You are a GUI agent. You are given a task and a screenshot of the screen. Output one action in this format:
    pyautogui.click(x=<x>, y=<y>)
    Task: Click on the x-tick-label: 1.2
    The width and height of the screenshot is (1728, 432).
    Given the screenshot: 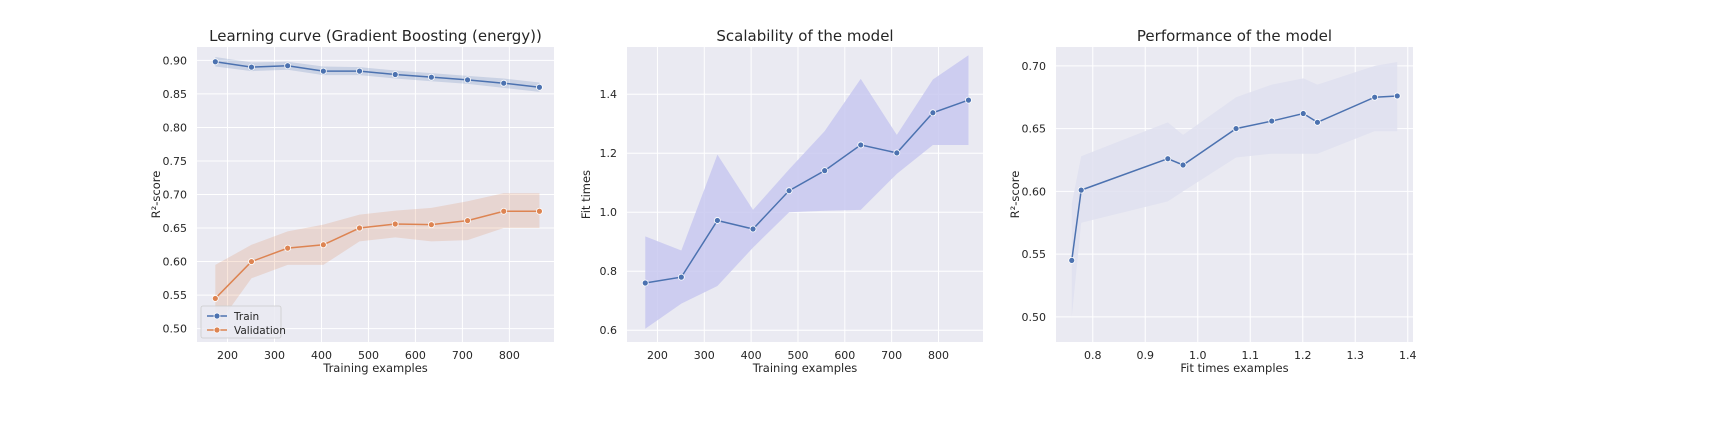 What is the action you would take?
    pyautogui.click(x=1303, y=355)
    